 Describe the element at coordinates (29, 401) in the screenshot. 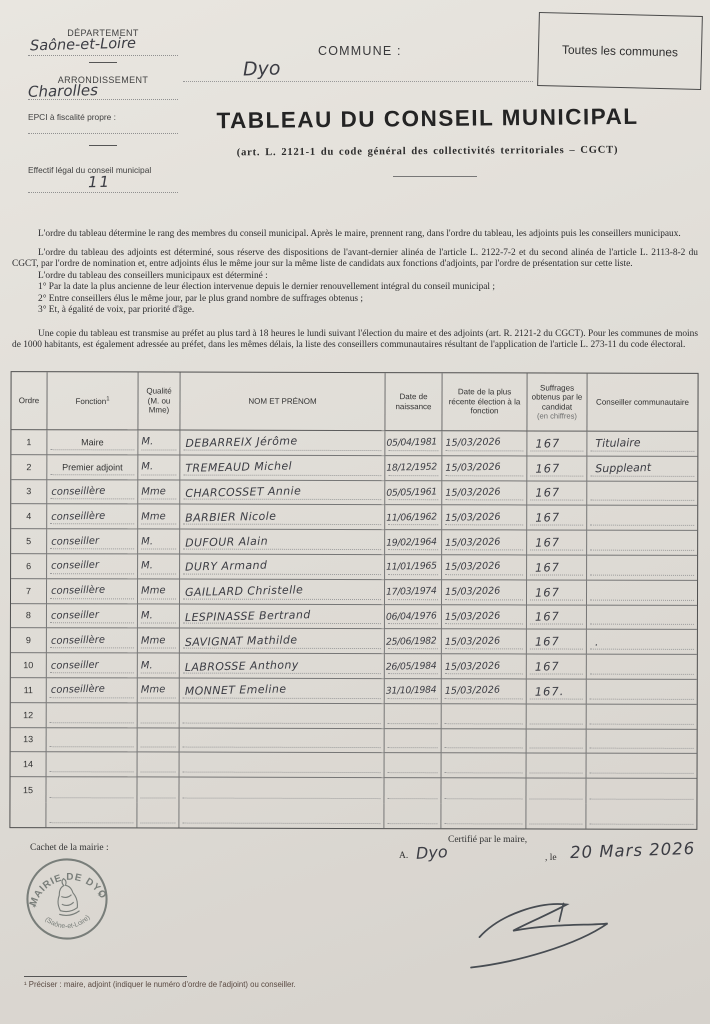

I see `header-ordre: Ordre` at that location.